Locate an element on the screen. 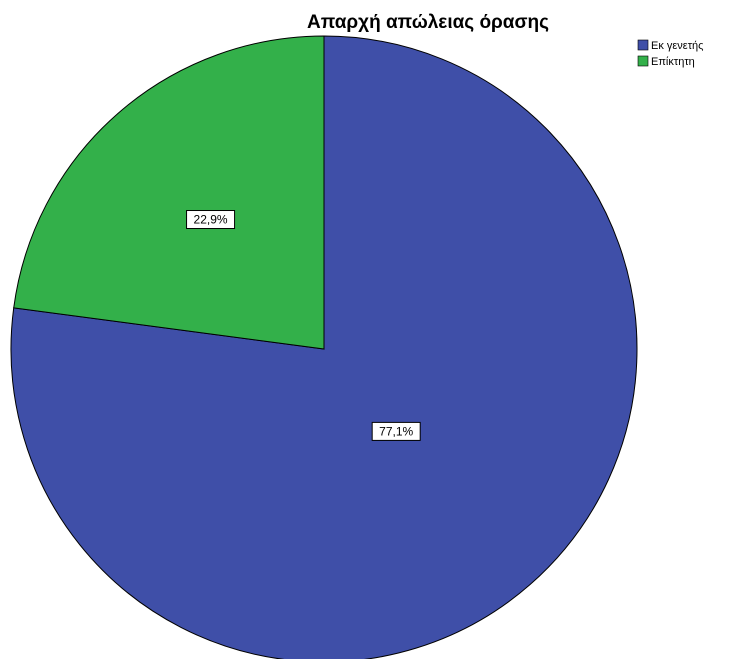 The width and height of the screenshot is (729, 659). legend-label-0: Εκ γενετής is located at coordinates (677, 46).